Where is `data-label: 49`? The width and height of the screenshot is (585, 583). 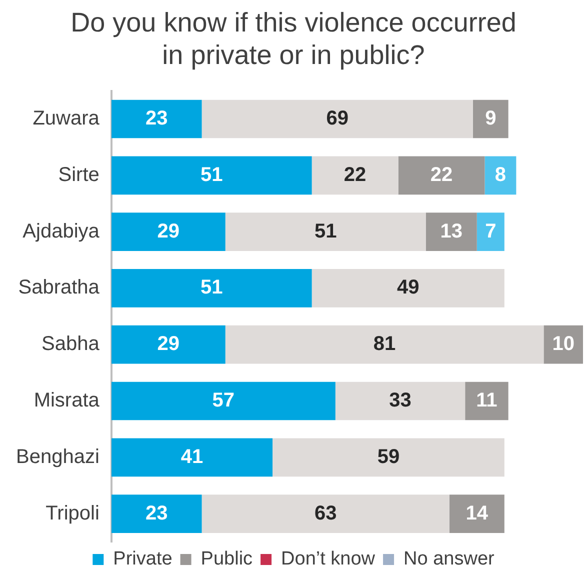 data-label: 49 is located at coordinates (408, 287).